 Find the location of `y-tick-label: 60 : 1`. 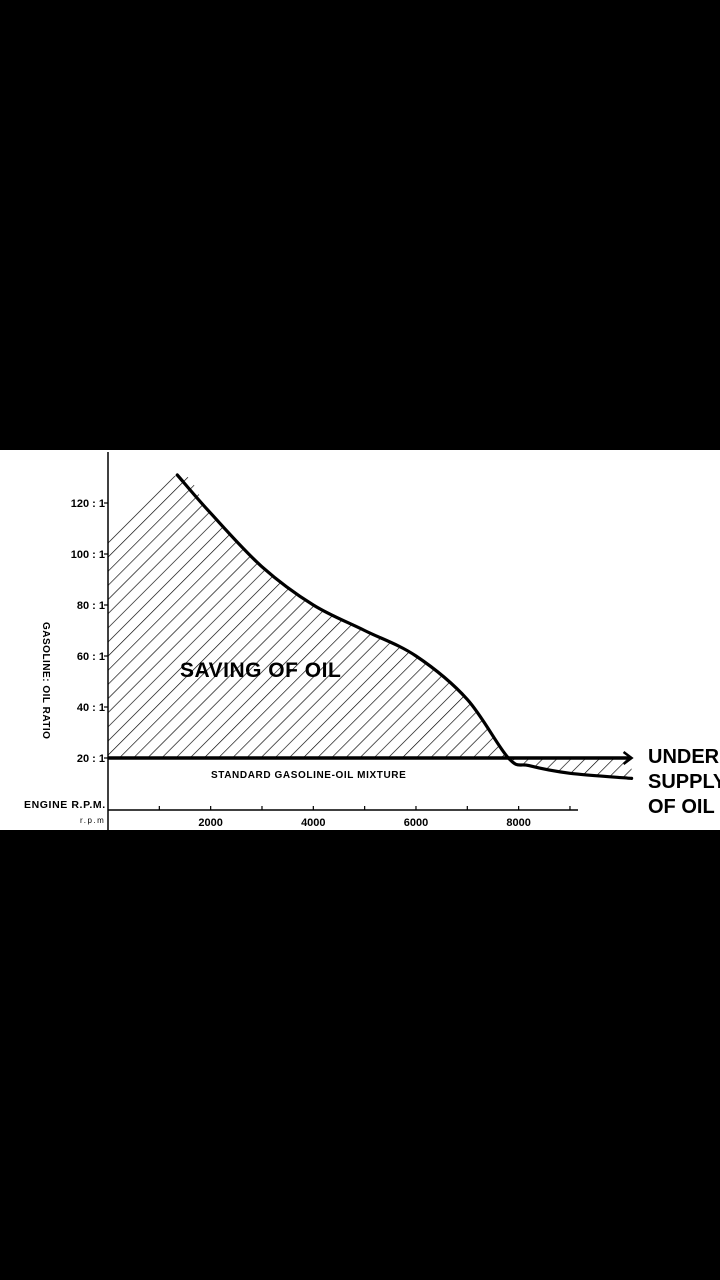

y-tick-label: 60 : 1 is located at coordinates (91, 657).